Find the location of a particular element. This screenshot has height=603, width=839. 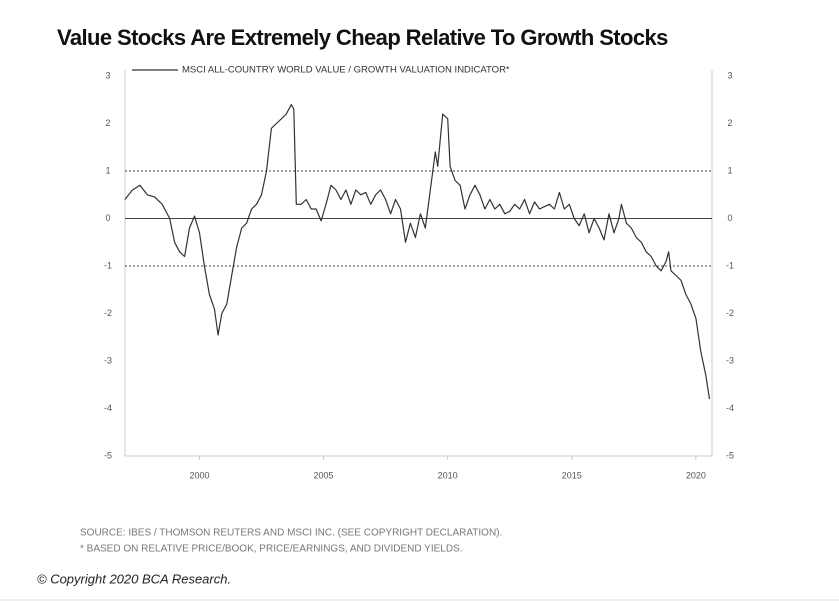

x-tick-label: 2010 is located at coordinates (448, 475).